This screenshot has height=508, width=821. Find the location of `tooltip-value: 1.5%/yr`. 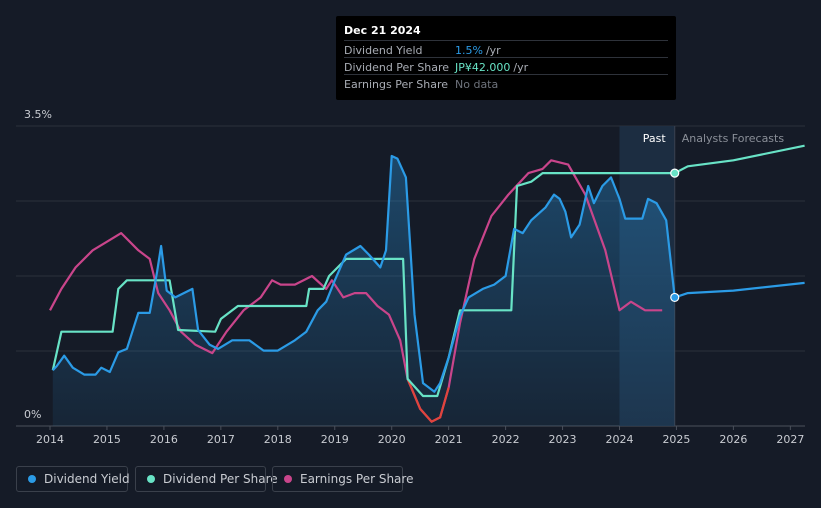

tooltip-value: 1.5%/yr is located at coordinates (478, 50).